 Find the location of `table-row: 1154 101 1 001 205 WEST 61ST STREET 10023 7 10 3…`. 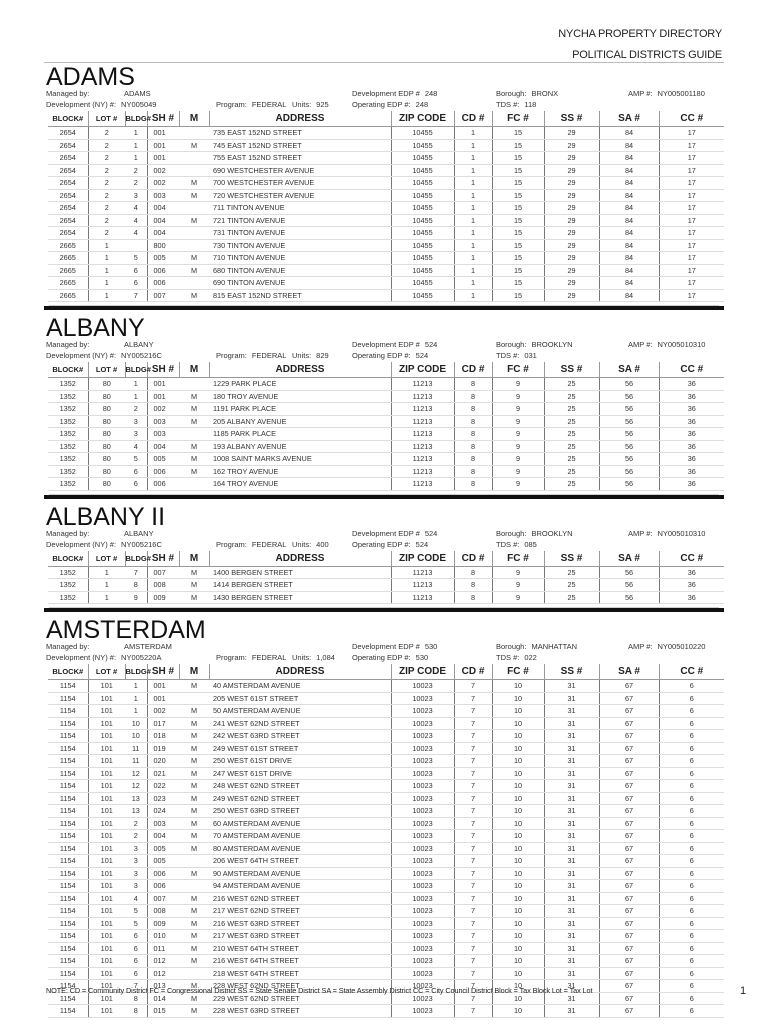

table-row: 1154 101 1 001 205 WEST 61ST STREET 10023 7 10 3… is located at coordinates (386, 698).